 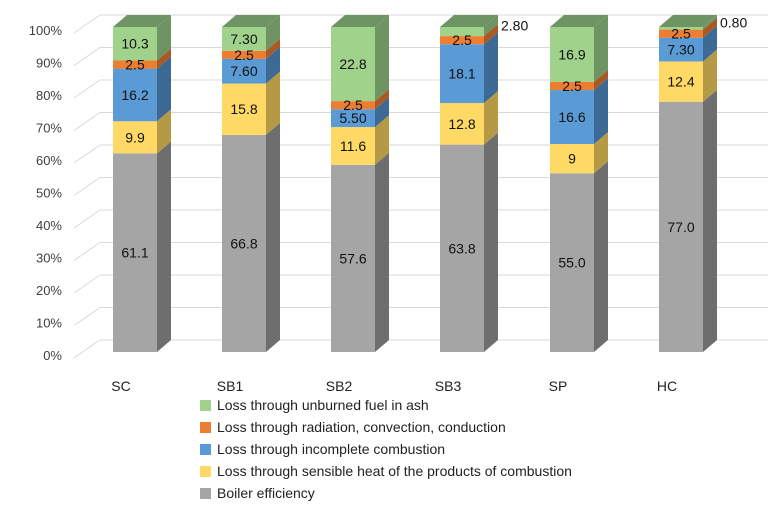 What do you see at coordinates (49, 160) in the screenshot?
I see `y-tick-label: 60%` at bounding box center [49, 160].